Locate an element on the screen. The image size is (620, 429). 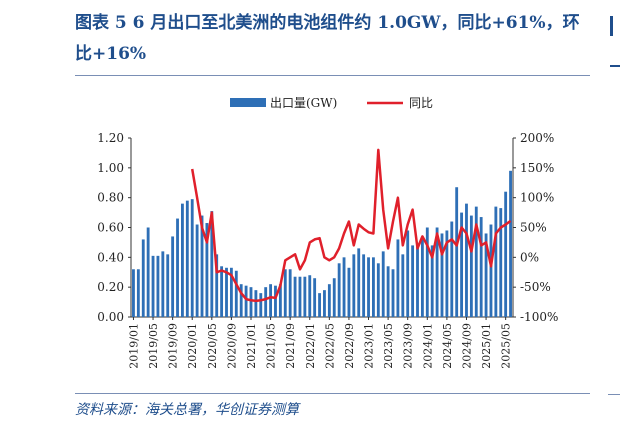
fragment-mark is located at coordinates (615, 26).